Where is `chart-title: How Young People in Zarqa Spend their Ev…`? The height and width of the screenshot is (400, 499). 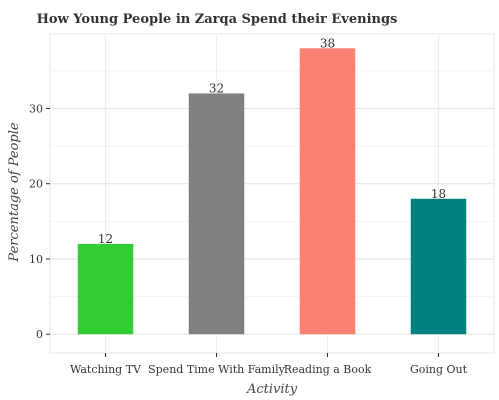 chart-title: How Young People in Zarqa Spend their Ev… is located at coordinates (217, 19).